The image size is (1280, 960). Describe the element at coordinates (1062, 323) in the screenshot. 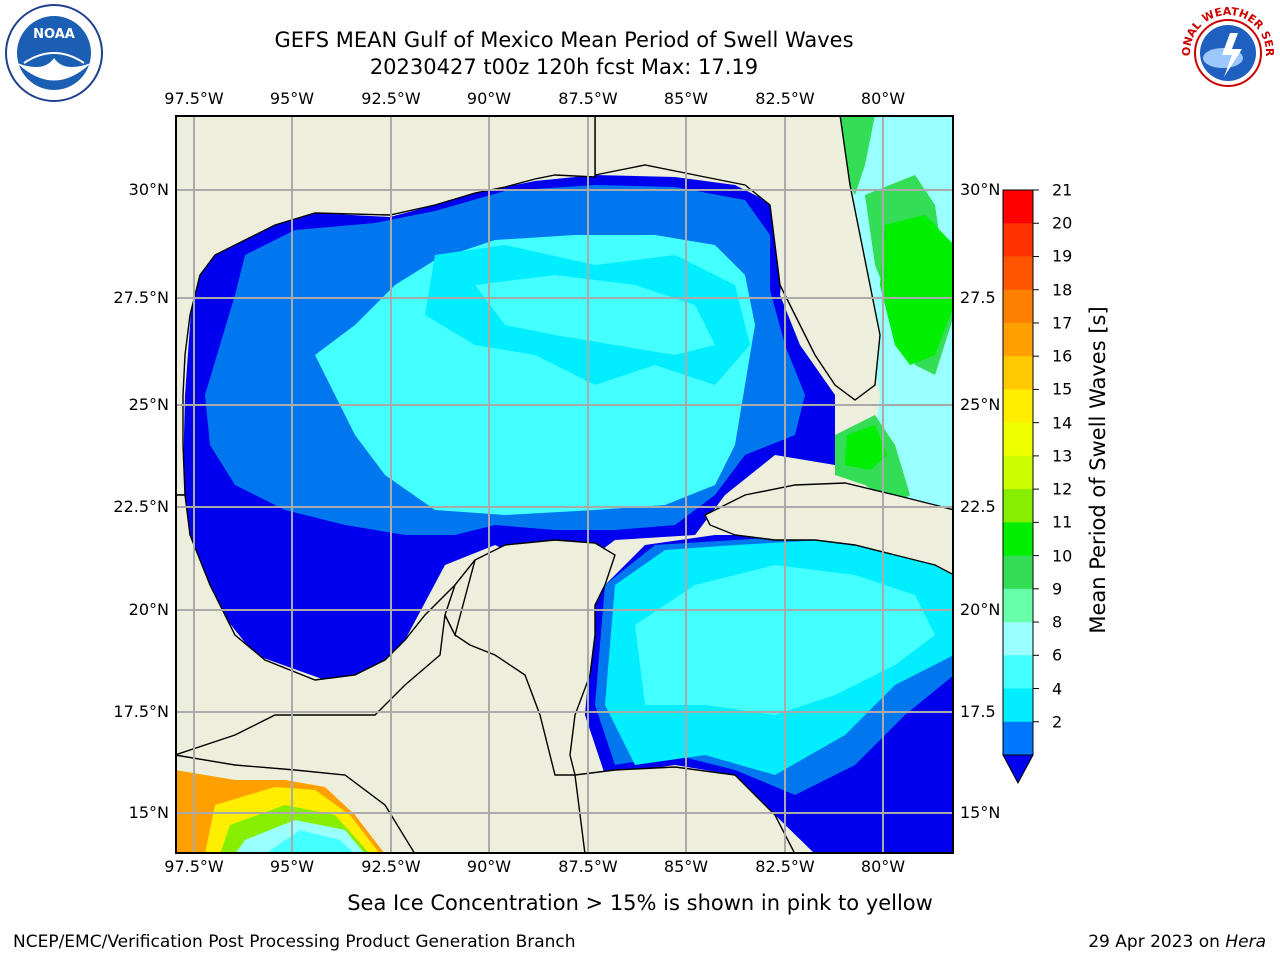

I see `colorbar-tick: 17` at that location.